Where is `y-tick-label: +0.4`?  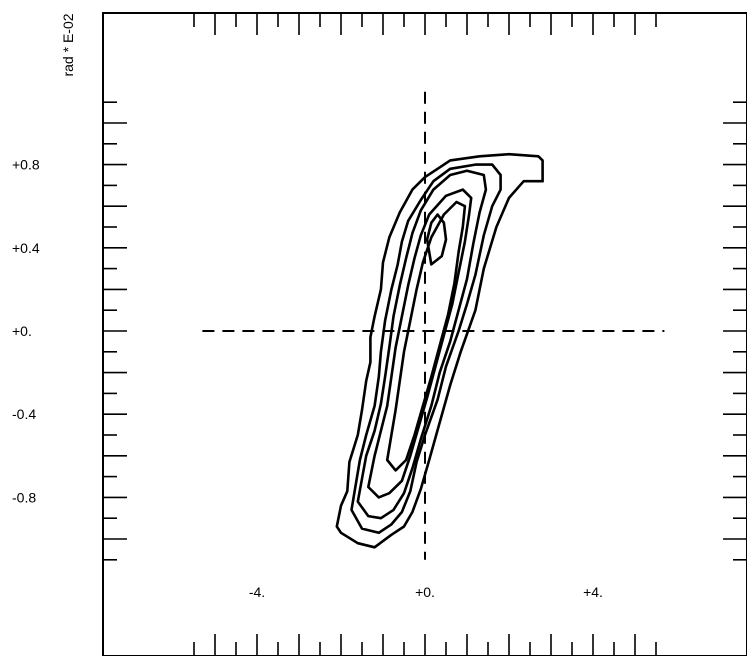
y-tick-label: +0.4 is located at coordinates (26, 248).